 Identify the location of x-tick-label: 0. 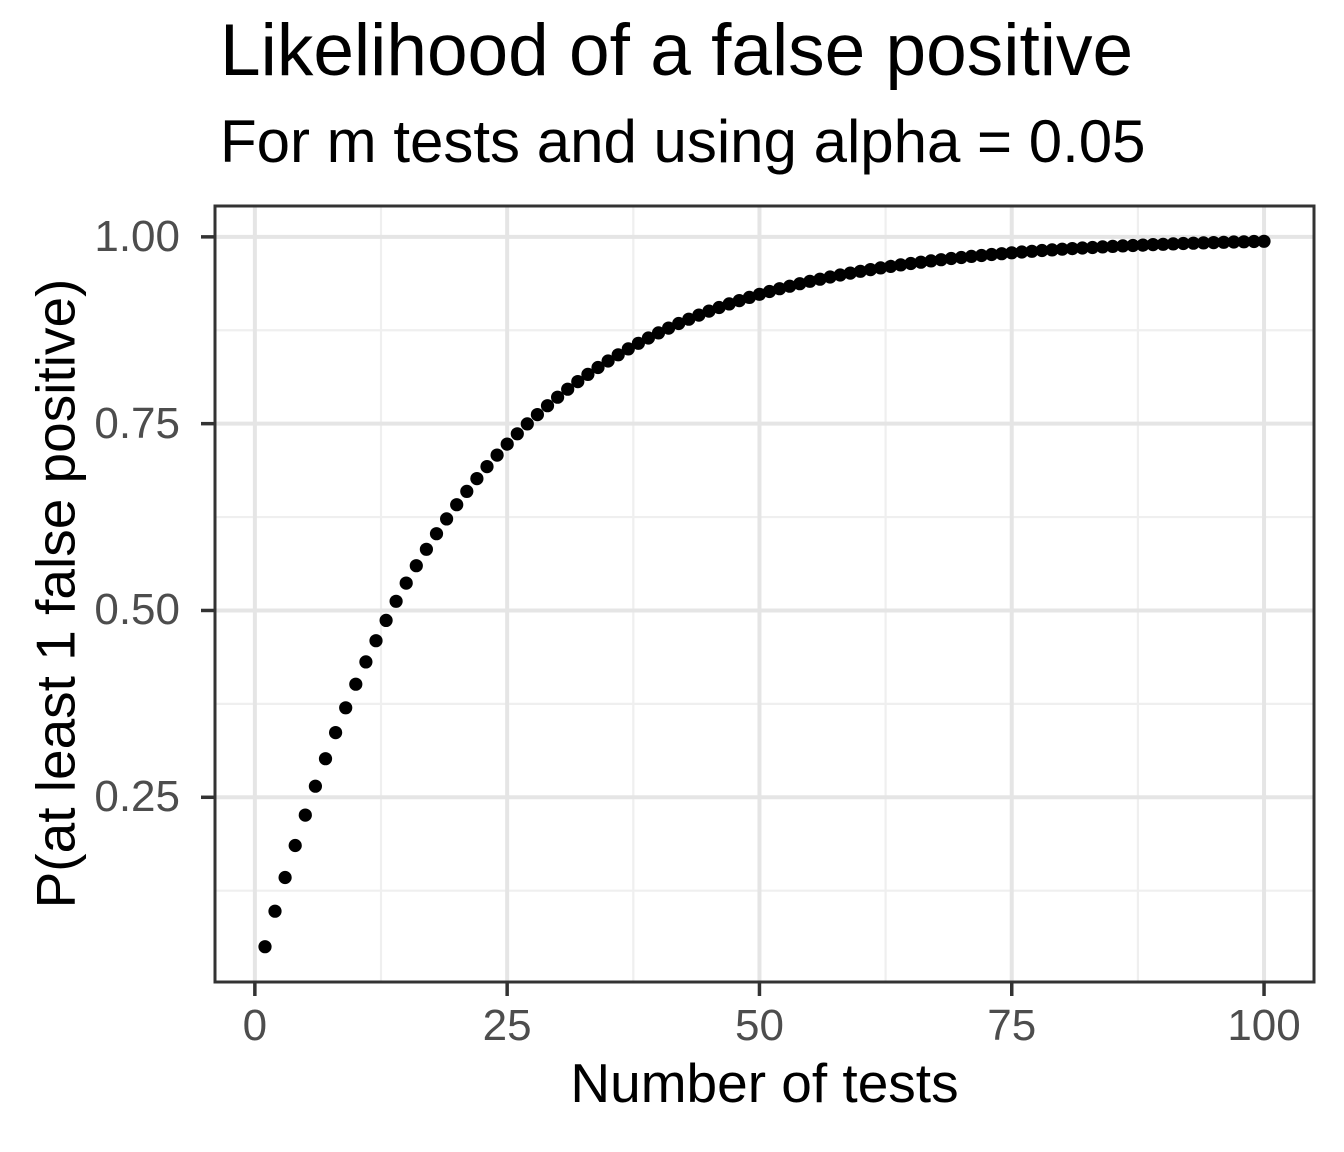
(255, 1025).